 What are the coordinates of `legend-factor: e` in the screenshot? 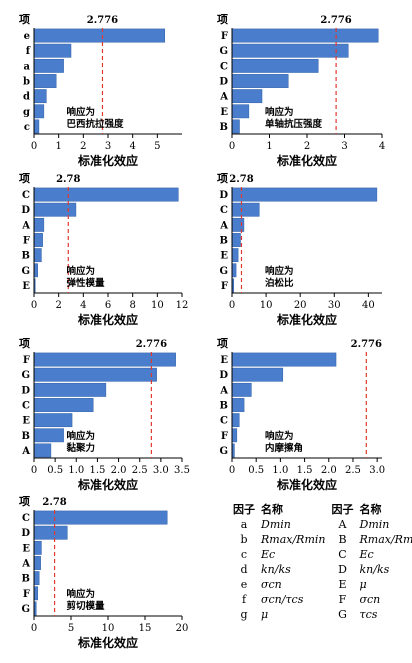 It's located at (244, 584).